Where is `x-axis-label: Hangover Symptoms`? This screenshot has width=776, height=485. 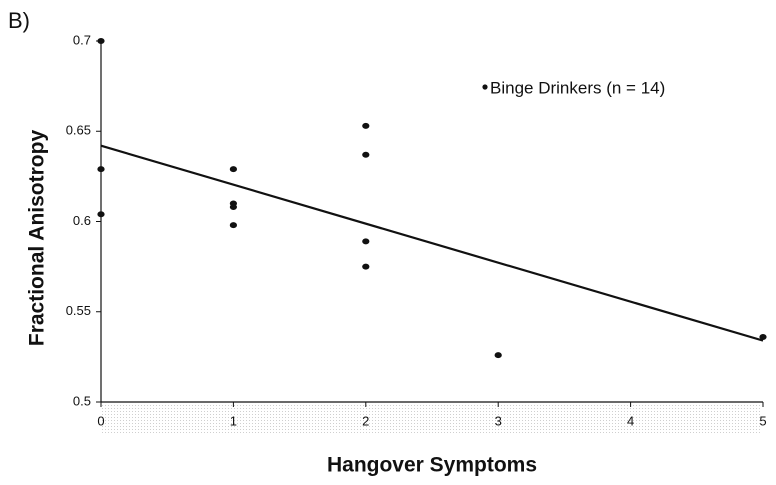
x-axis-label: Hangover Symptoms is located at coordinates (432, 465).